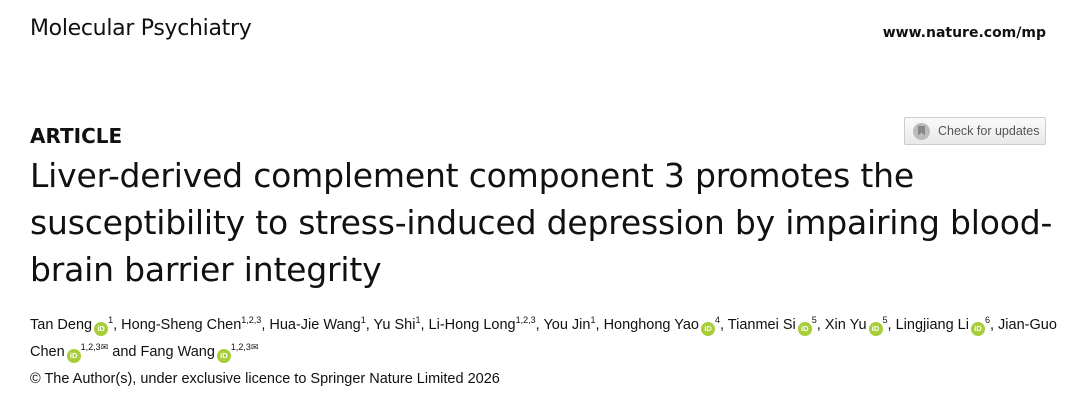 This screenshot has width=1080, height=416. I want to click on author: Li-Hong Long1,2,3, so click(482, 324).